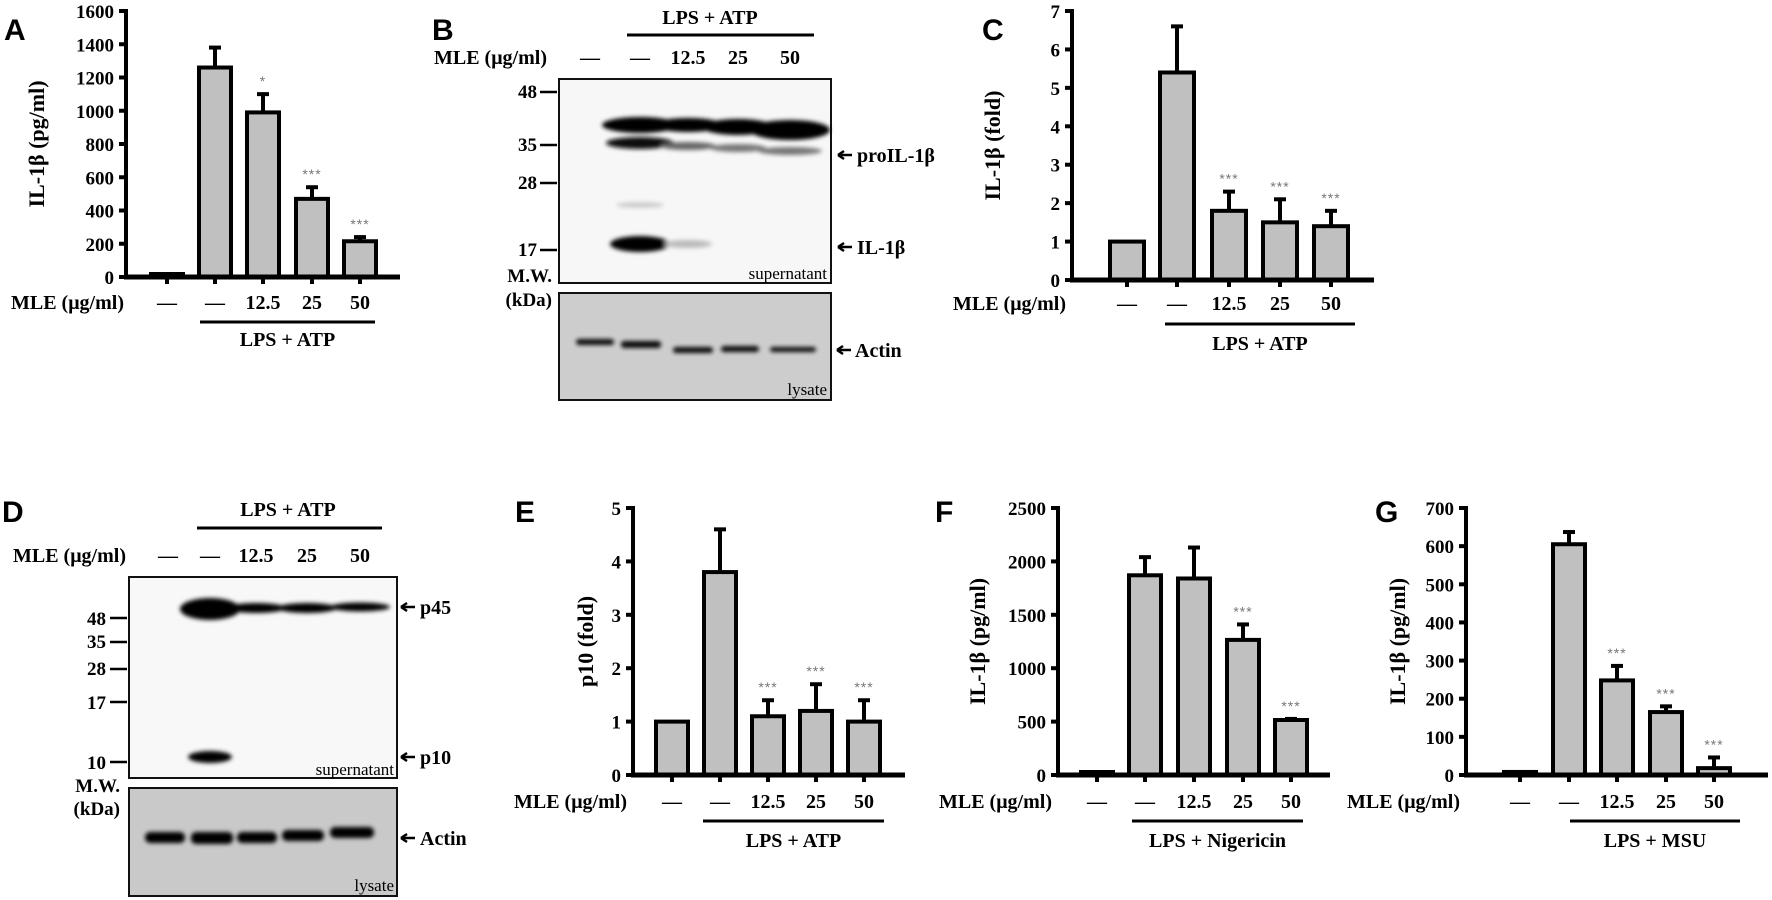 This screenshot has height=900, width=1772. What do you see at coordinates (1386, 512) in the screenshot?
I see `panel-letter-g: G` at bounding box center [1386, 512].